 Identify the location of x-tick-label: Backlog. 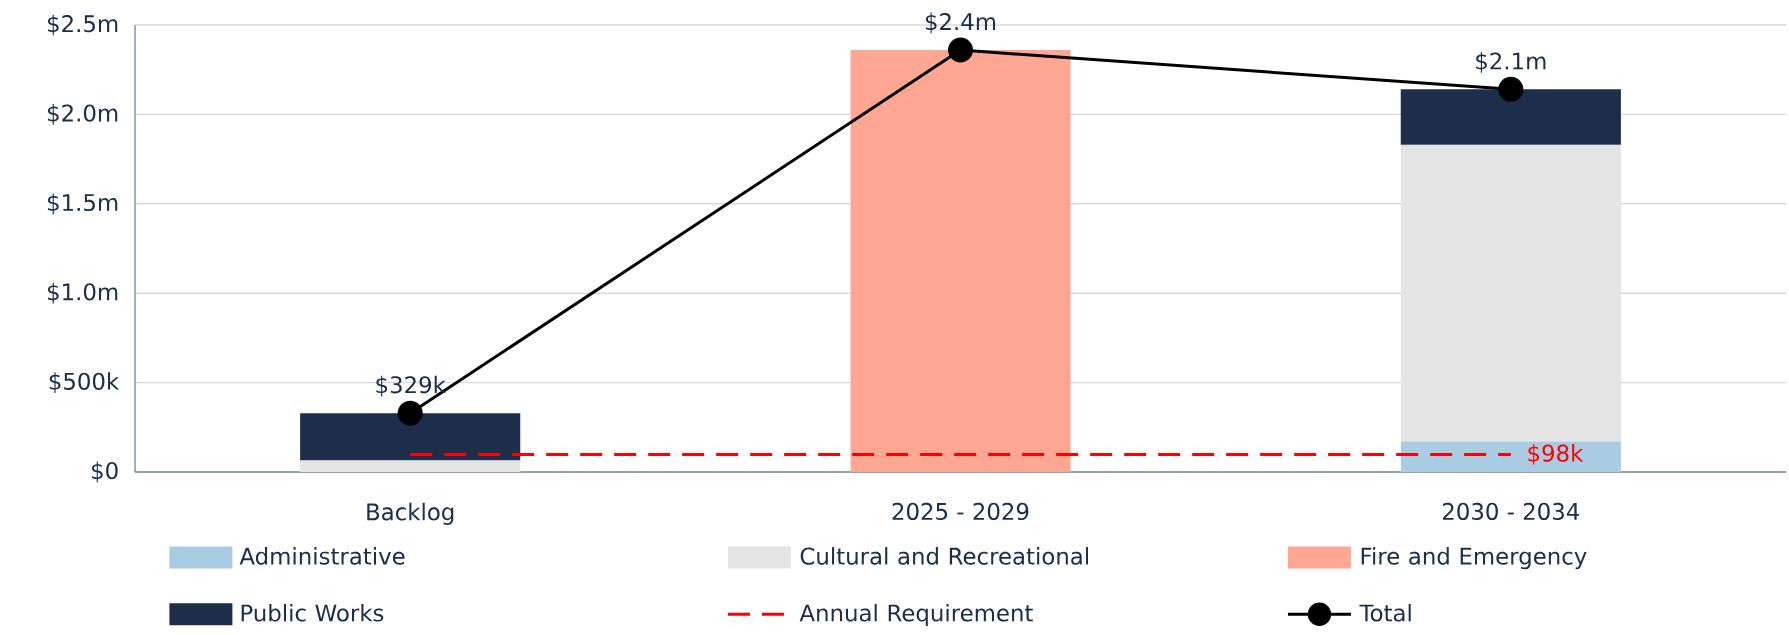
(410, 513).